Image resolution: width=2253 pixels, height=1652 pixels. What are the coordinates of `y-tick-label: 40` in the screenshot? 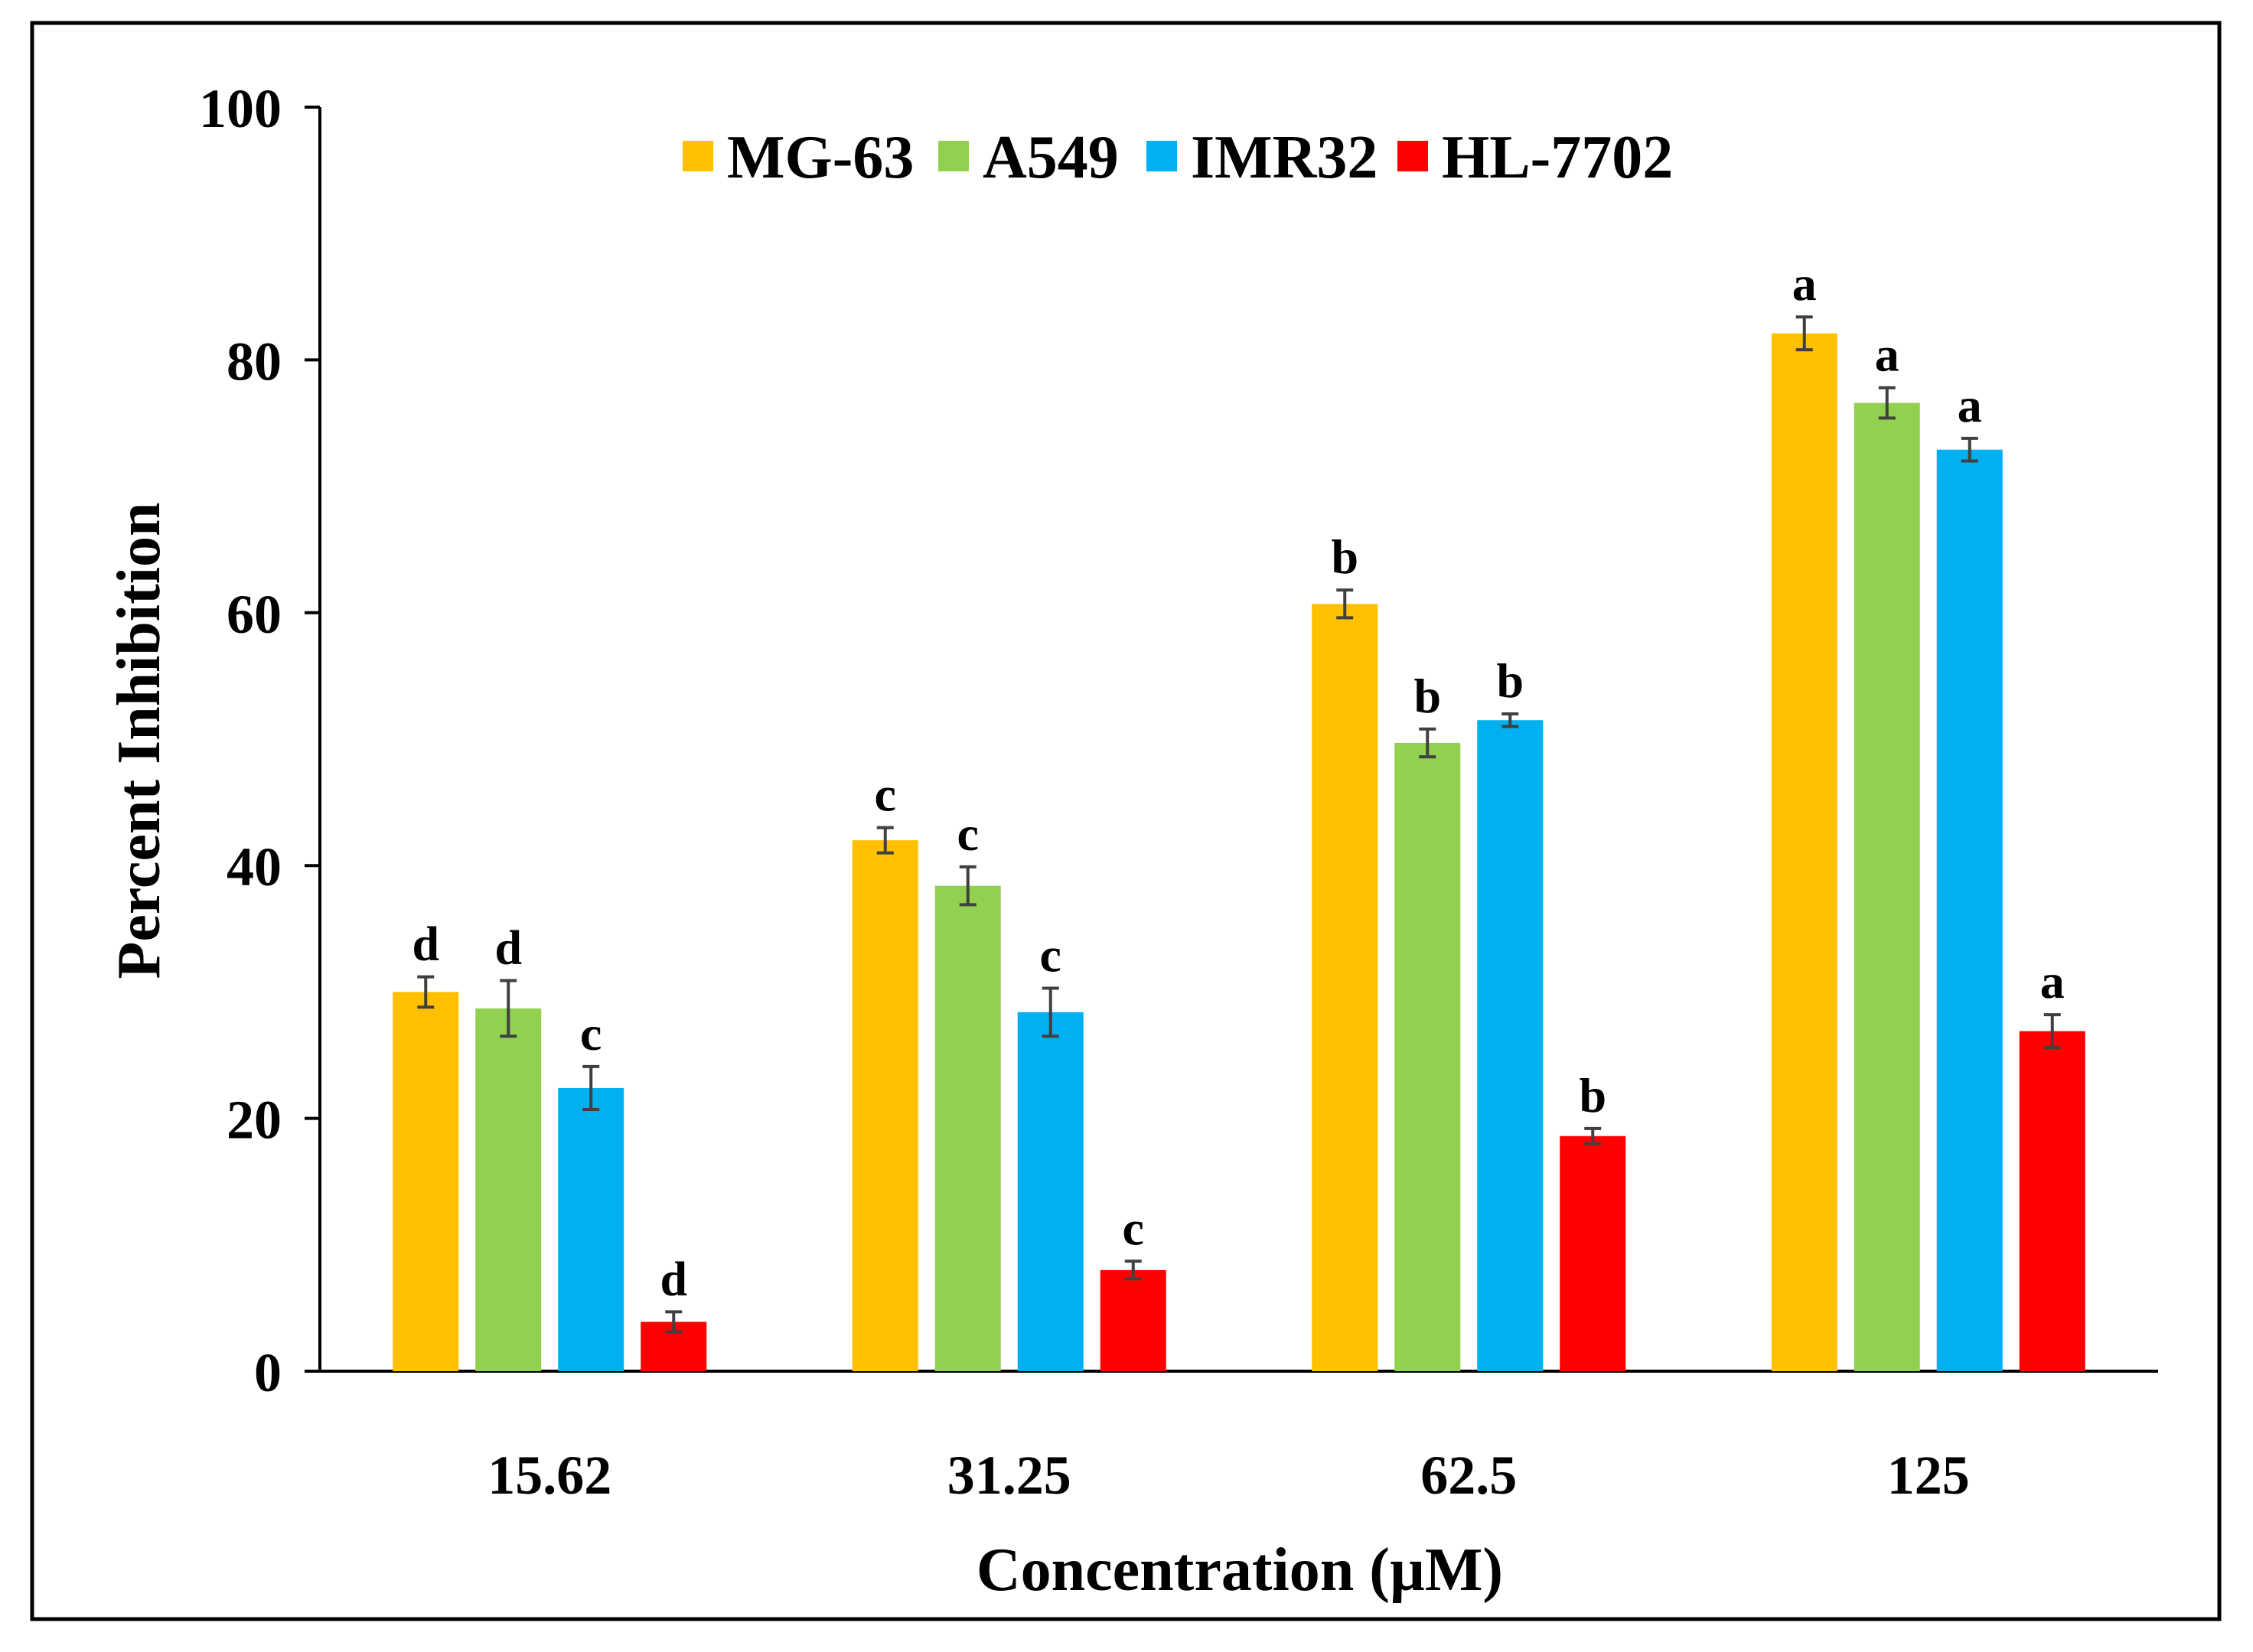 It's located at (254, 867).